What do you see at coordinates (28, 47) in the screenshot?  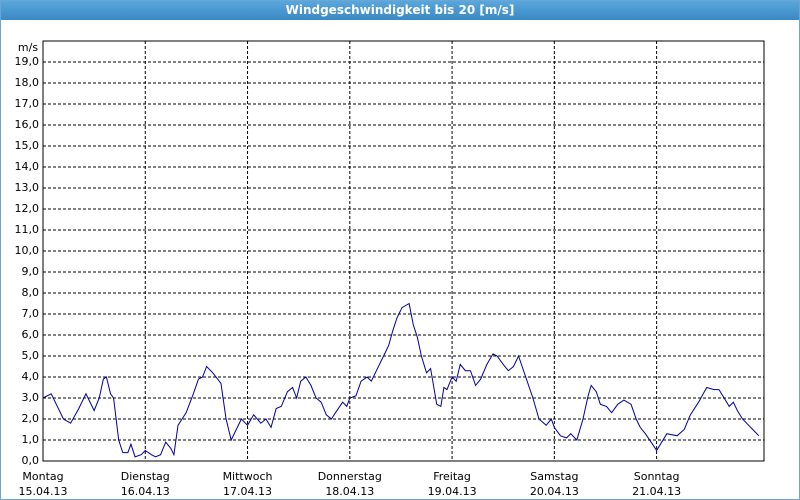 I see `y-axis-label: m/s` at bounding box center [28, 47].